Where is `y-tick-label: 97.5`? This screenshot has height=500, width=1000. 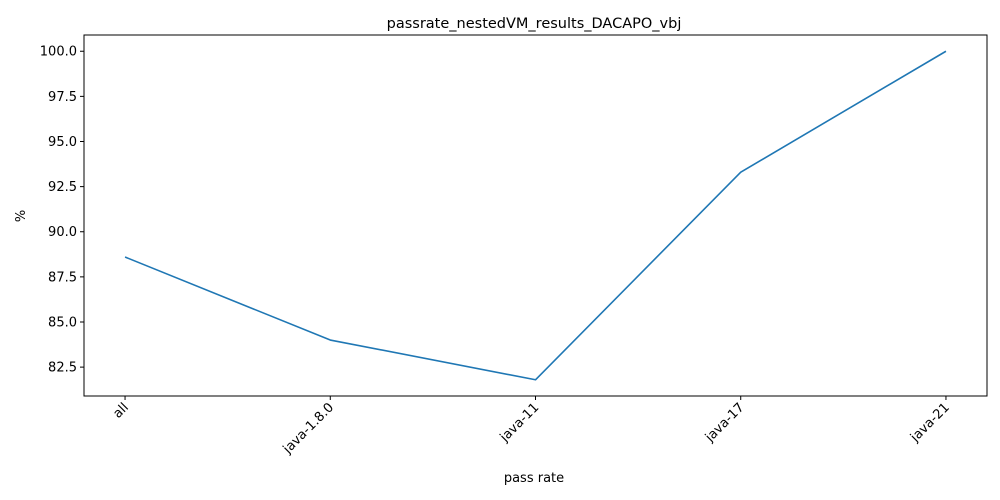 y-tick-label: 97.5 is located at coordinates (62, 97).